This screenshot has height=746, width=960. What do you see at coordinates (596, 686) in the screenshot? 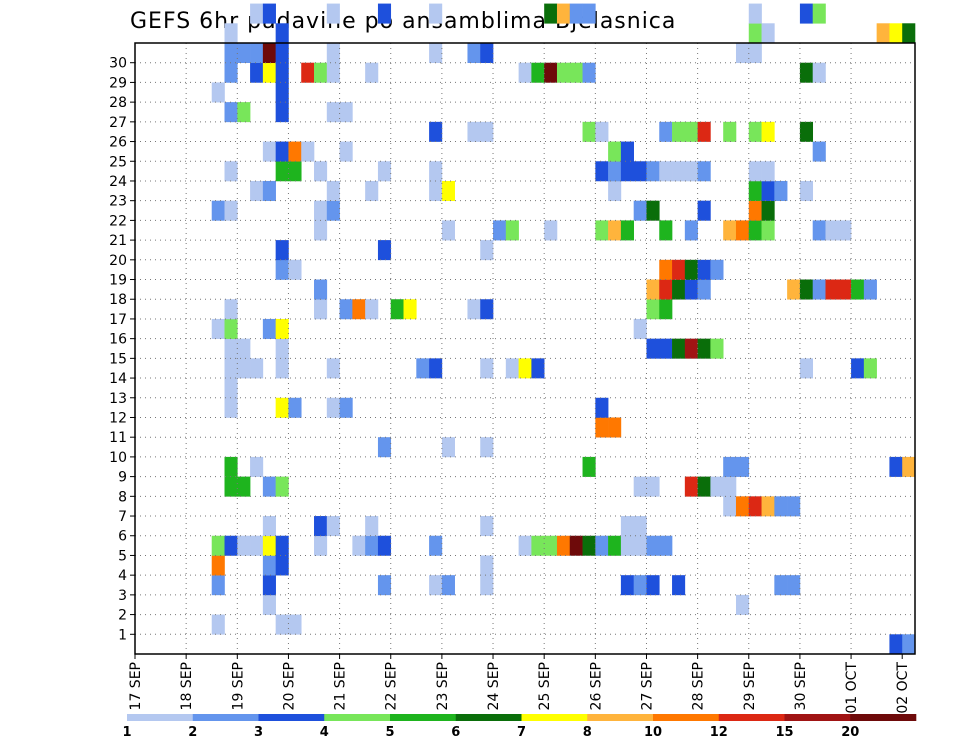
I see `x-tick-label: 26 SEP` at bounding box center [596, 686].